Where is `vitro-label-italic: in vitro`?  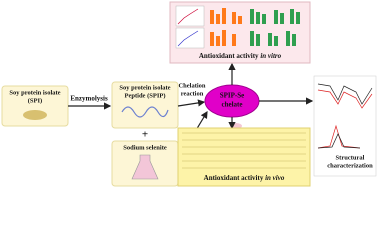
vitro-label-italic: in vitro is located at coordinates (270, 56).